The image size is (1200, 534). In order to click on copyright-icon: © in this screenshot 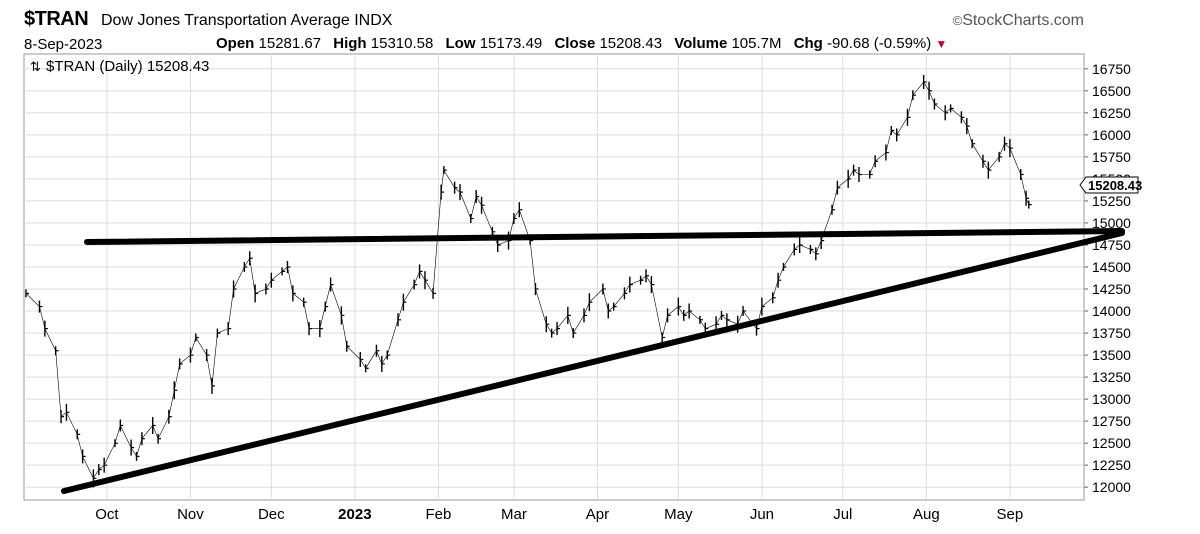, I will do `click(957, 20)`.